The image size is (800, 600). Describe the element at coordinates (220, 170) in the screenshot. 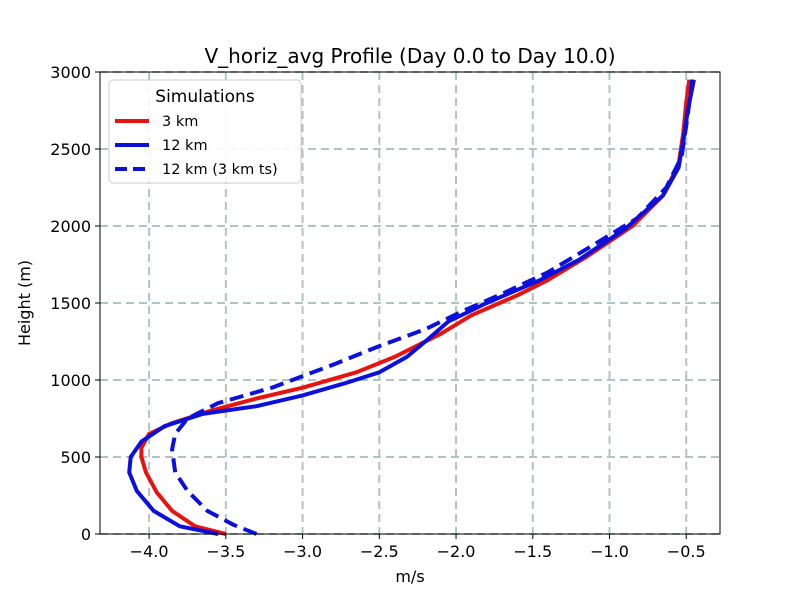

I see `legend-label-3: 12 km (3 km ts)` at that location.